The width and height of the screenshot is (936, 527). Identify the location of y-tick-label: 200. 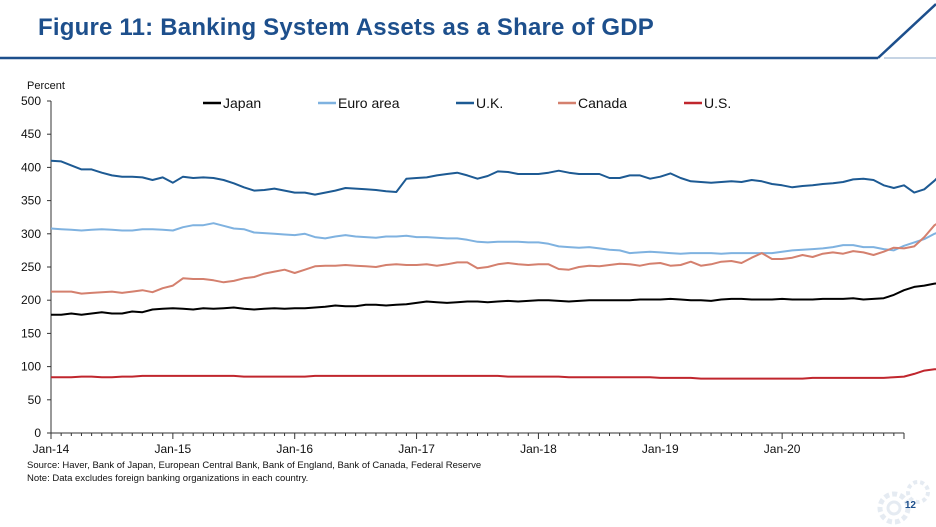
(31, 300).